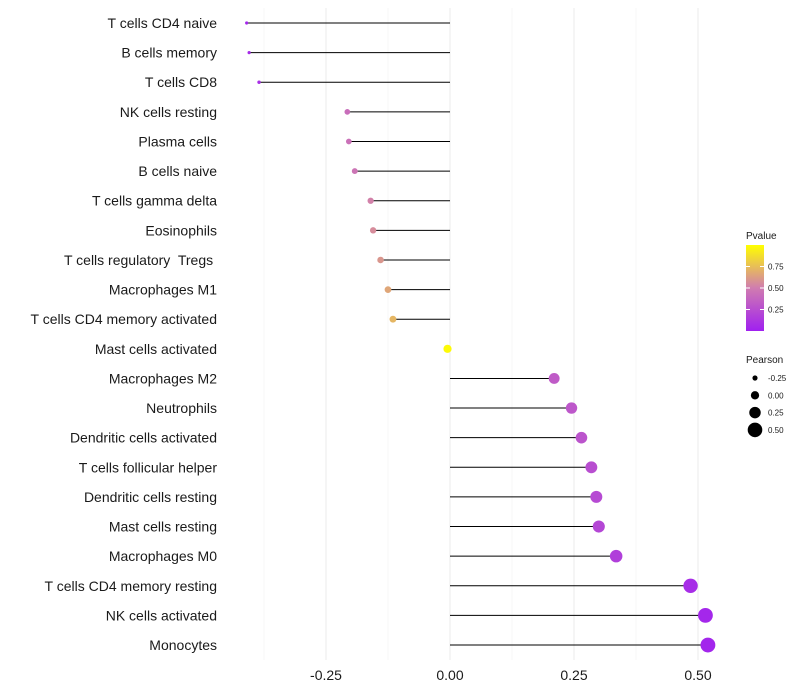  I want to click on category-label-18: Macrophages M0, so click(163, 556).